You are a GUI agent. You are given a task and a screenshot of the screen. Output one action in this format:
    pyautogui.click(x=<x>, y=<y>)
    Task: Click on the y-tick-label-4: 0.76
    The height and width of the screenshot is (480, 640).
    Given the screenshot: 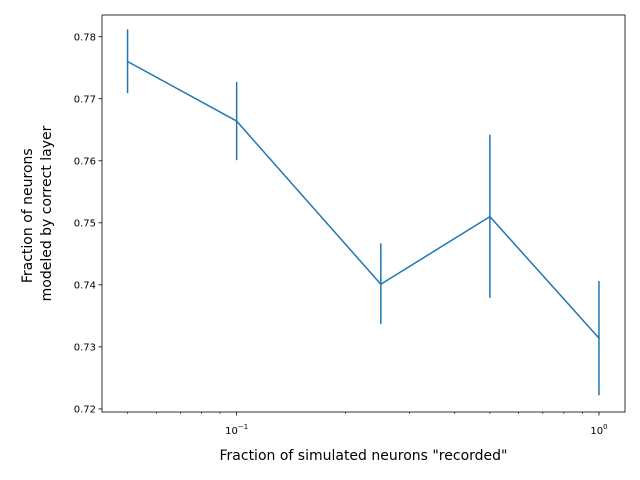 What is the action you would take?
    pyautogui.click(x=85, y=161)
    